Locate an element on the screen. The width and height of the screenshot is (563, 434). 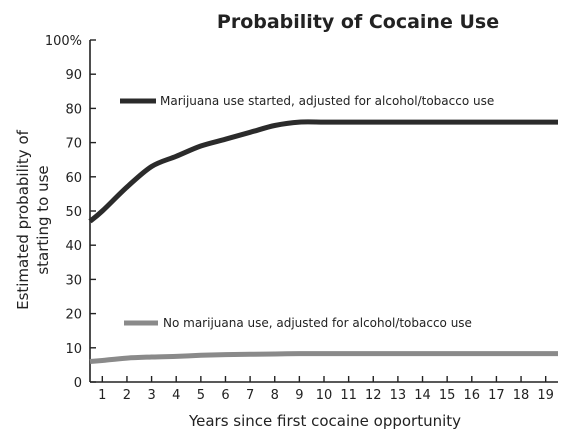
x-axis-label: Years since first cocaine opportunity is located at coordinates (324, 421).